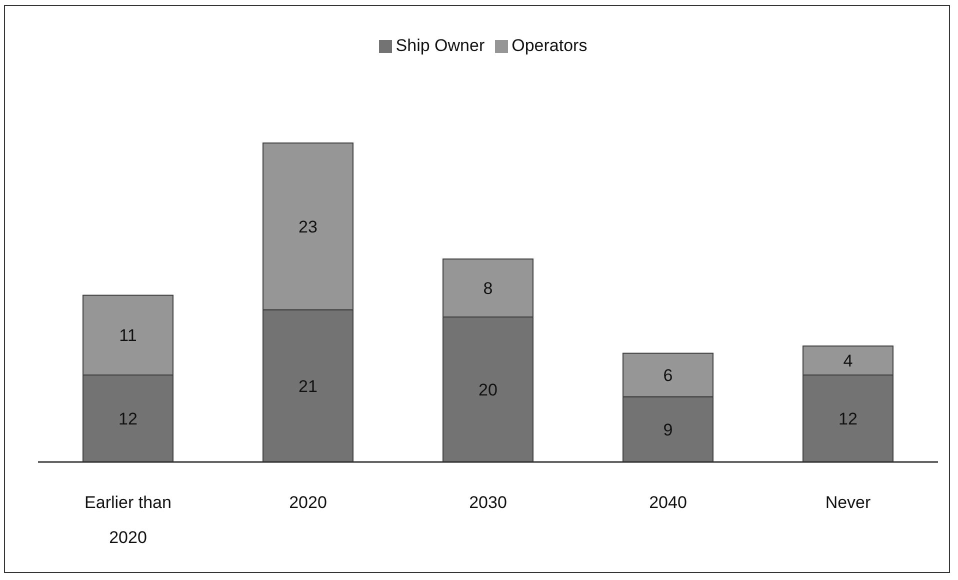  What do you see at coordinates (488, 502) in the screenshot?
I see `x-tick-label: 2030` at bounding box center [488, 502].